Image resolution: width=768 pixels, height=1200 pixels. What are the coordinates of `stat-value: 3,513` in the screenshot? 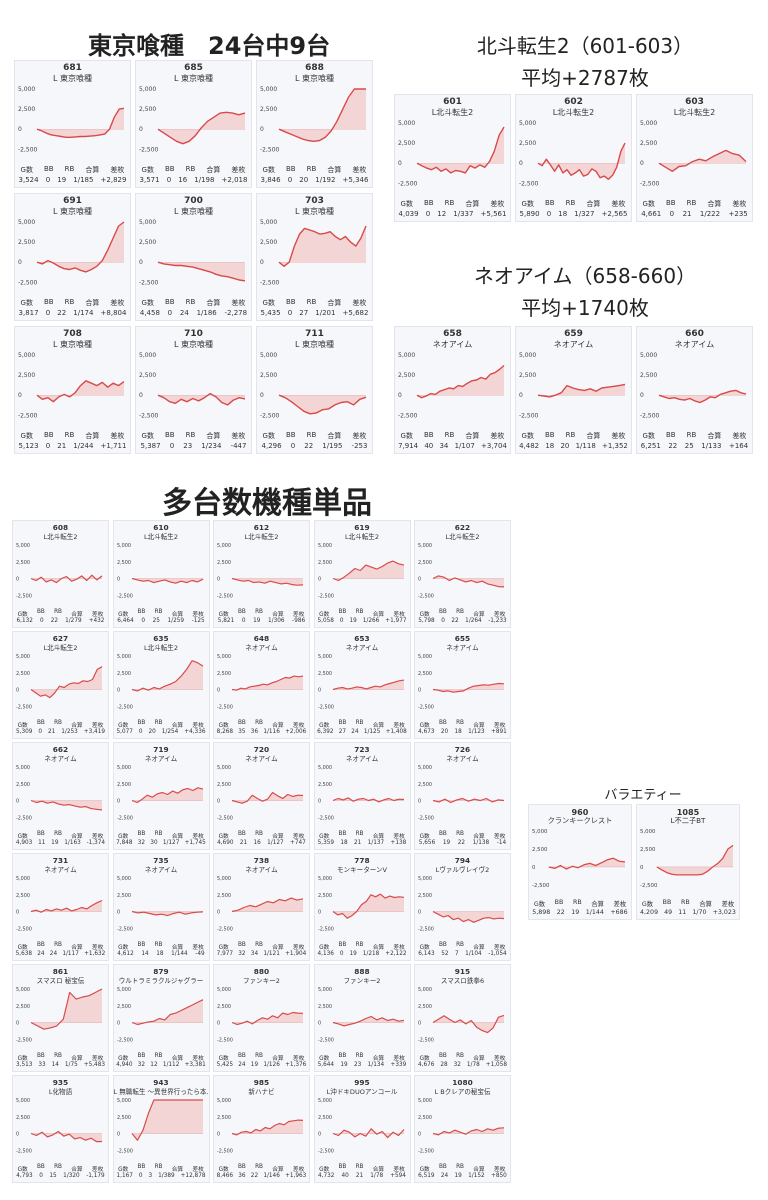 It's located at (24, 1065).